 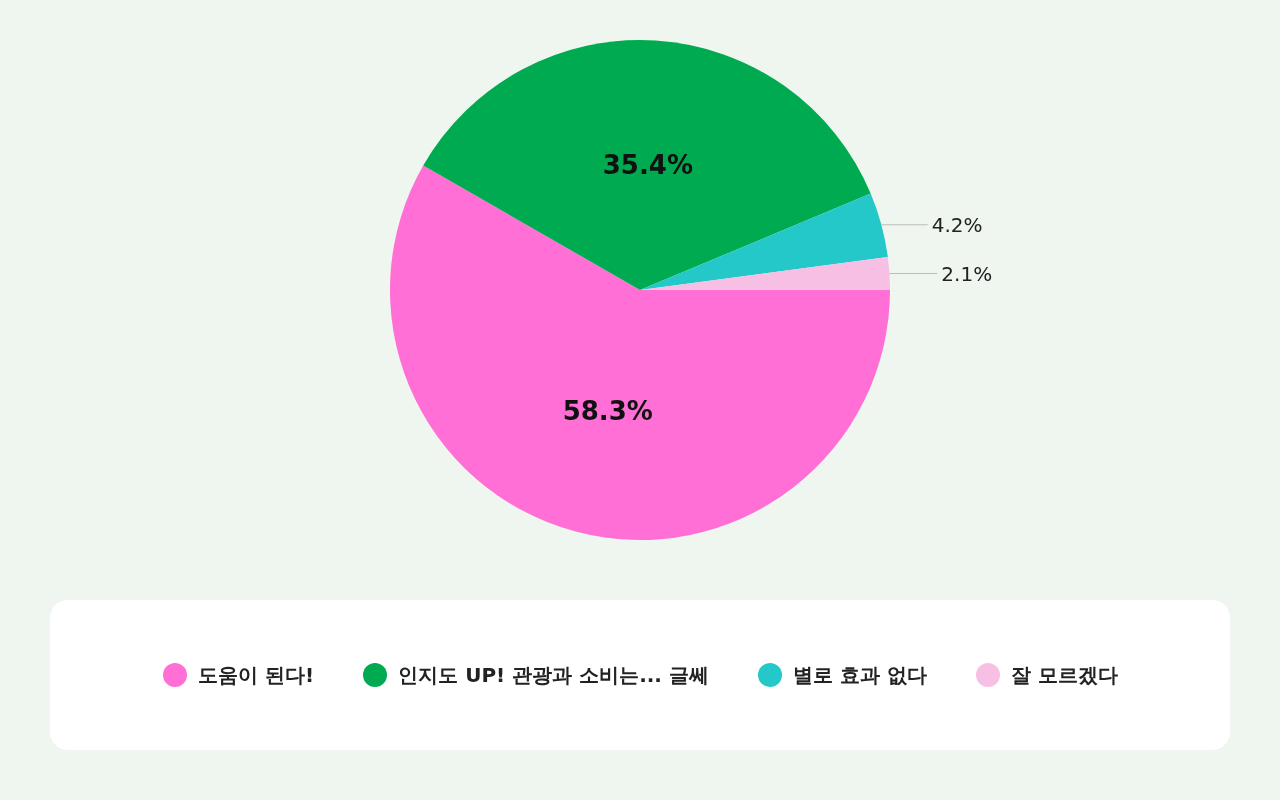 What do you see at coordinates (957, 224) in the screenshot?
I see `data-label: 4.2%` at bounding box center [957, 224].